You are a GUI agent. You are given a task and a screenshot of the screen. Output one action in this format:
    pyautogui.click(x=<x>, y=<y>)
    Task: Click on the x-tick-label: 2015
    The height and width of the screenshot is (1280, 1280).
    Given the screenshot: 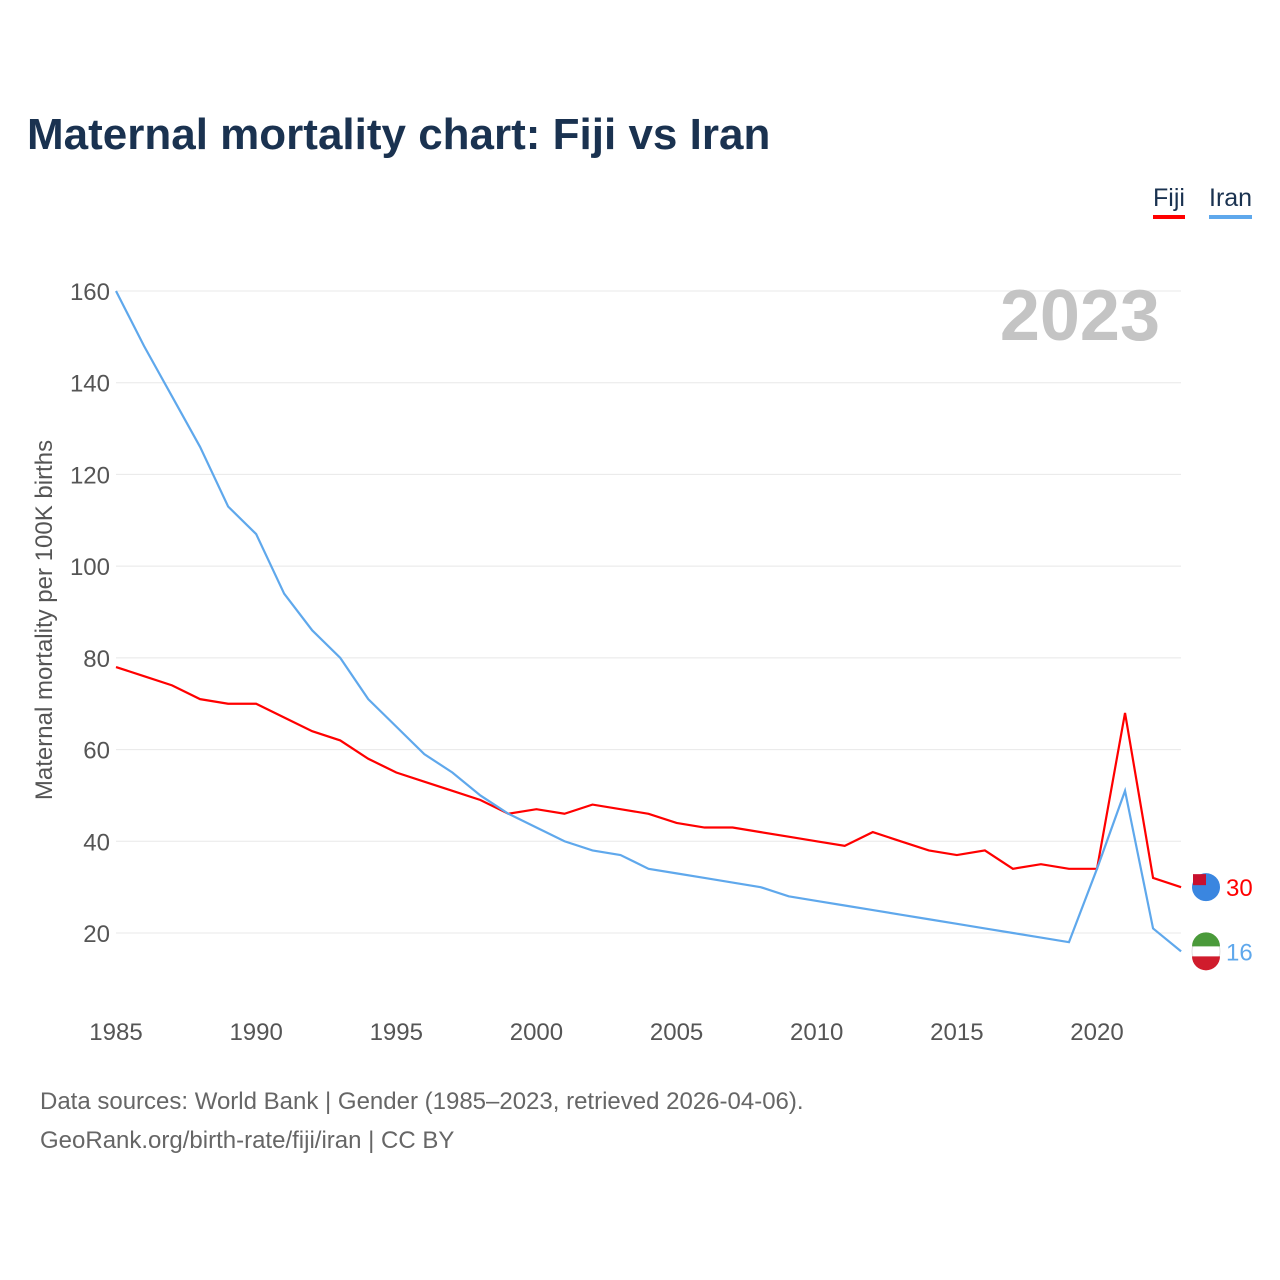 What is the action you would take?
    pyautogui.click(x=956, y=1032)
    